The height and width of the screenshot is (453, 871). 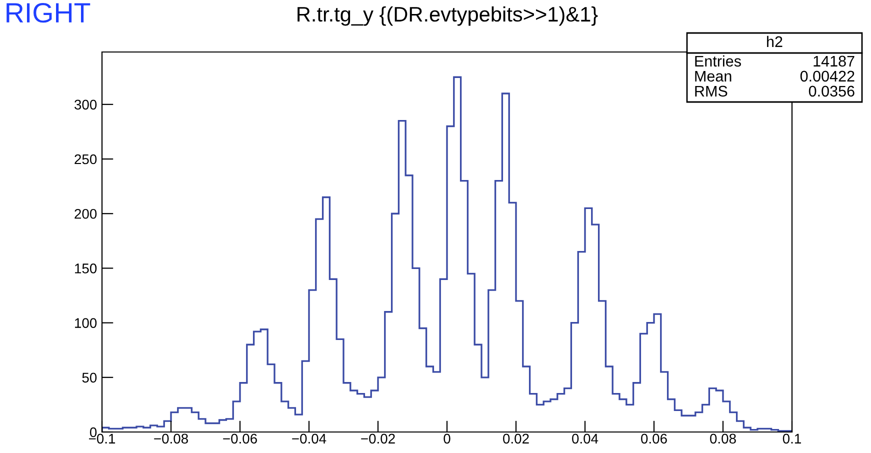 I want to click on x-tick-label: 0.08, so click(x=723, y=439).